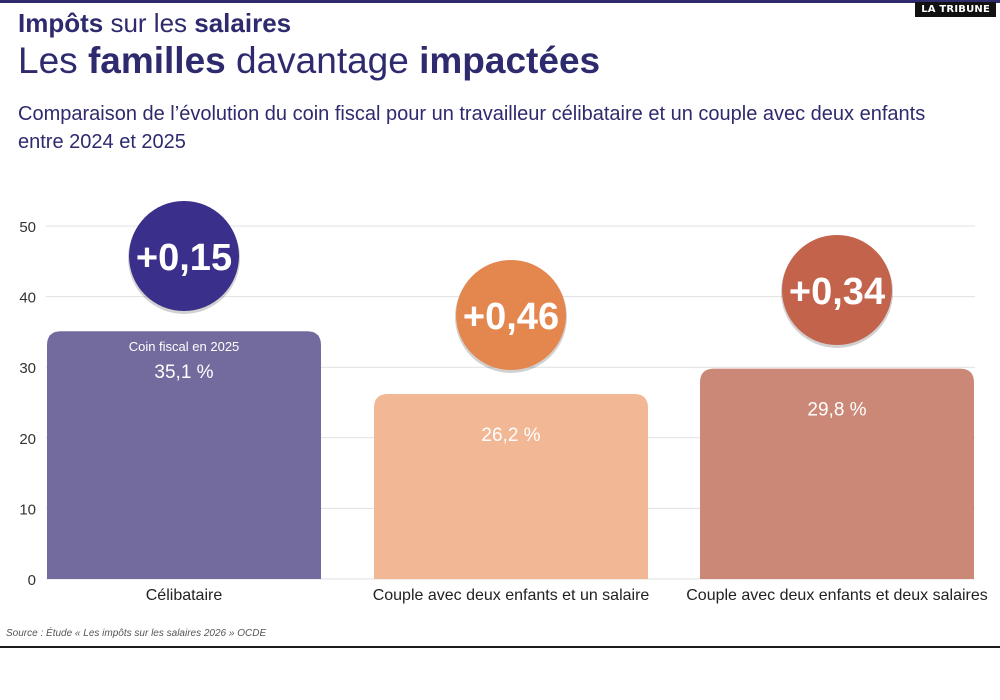  Describe the element at coordinates (184, 595) in the screenshot. I see `x-tick-label-1: Célibataire` at that location.